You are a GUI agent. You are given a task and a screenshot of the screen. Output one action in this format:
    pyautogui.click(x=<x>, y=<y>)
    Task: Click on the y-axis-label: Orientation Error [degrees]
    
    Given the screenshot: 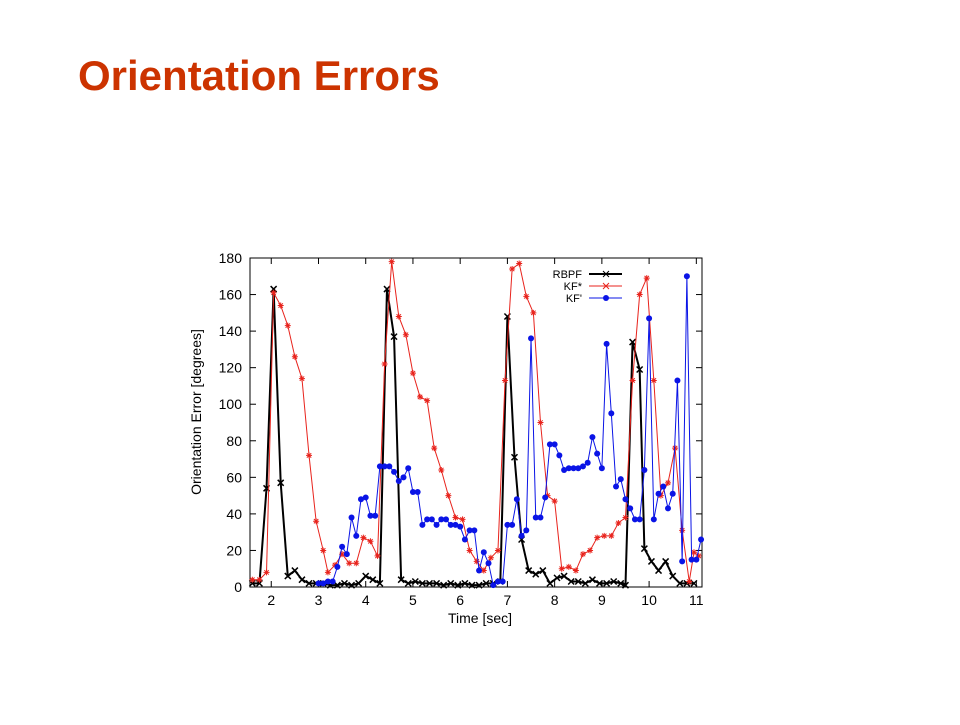 What is the action you would take?
    pyautogui.click(x=196, y=412)
    